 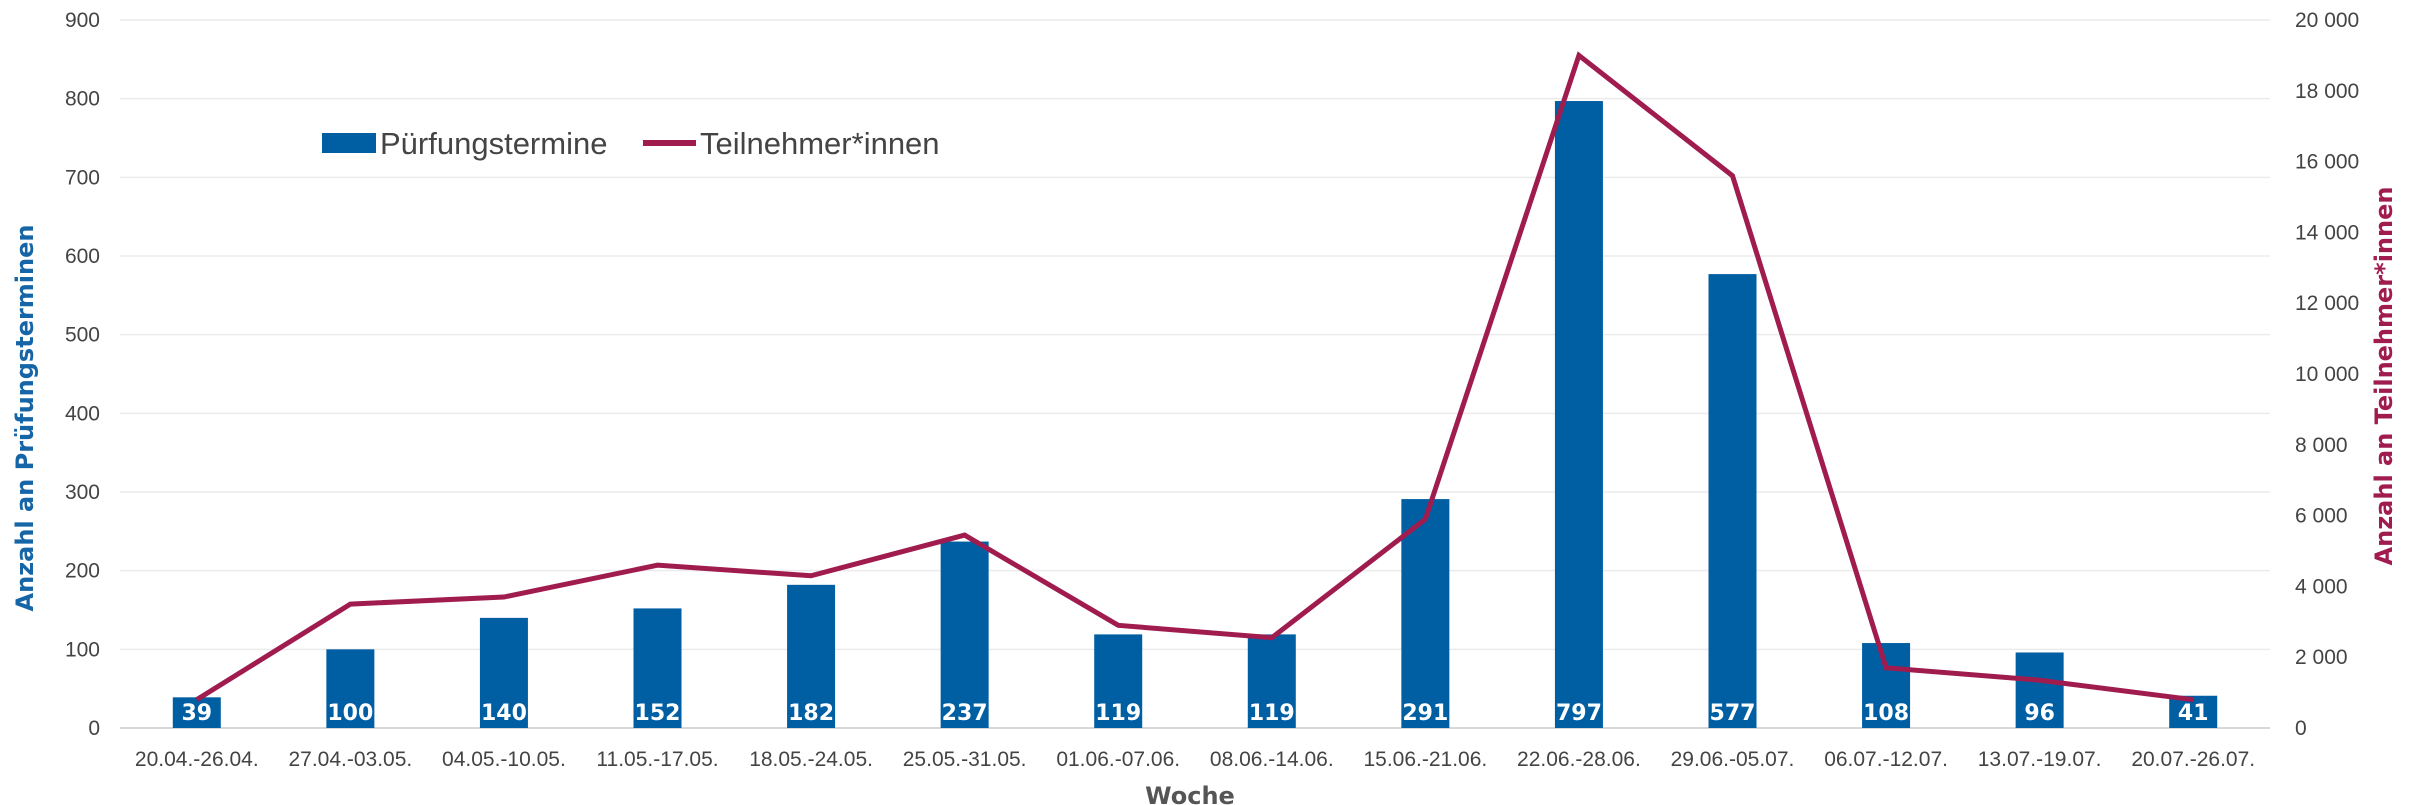 What do you see at coordinates (2327, 91) in the screenshot?
I see `y-right-tick-label: 18 000` at bounding box center [2327, 91].